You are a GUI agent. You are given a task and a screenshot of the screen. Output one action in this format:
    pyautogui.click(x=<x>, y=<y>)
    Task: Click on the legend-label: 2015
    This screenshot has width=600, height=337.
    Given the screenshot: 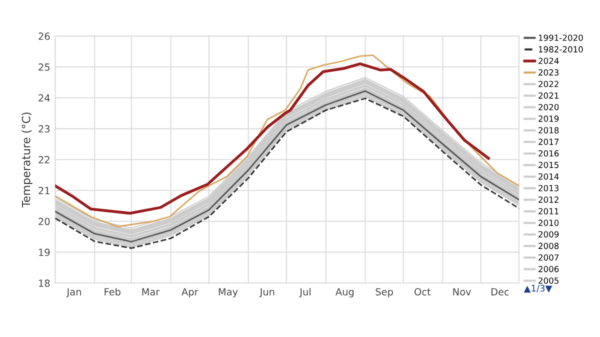 What is the action you would take?
    pyautogui.click(x=548, y=165)
    